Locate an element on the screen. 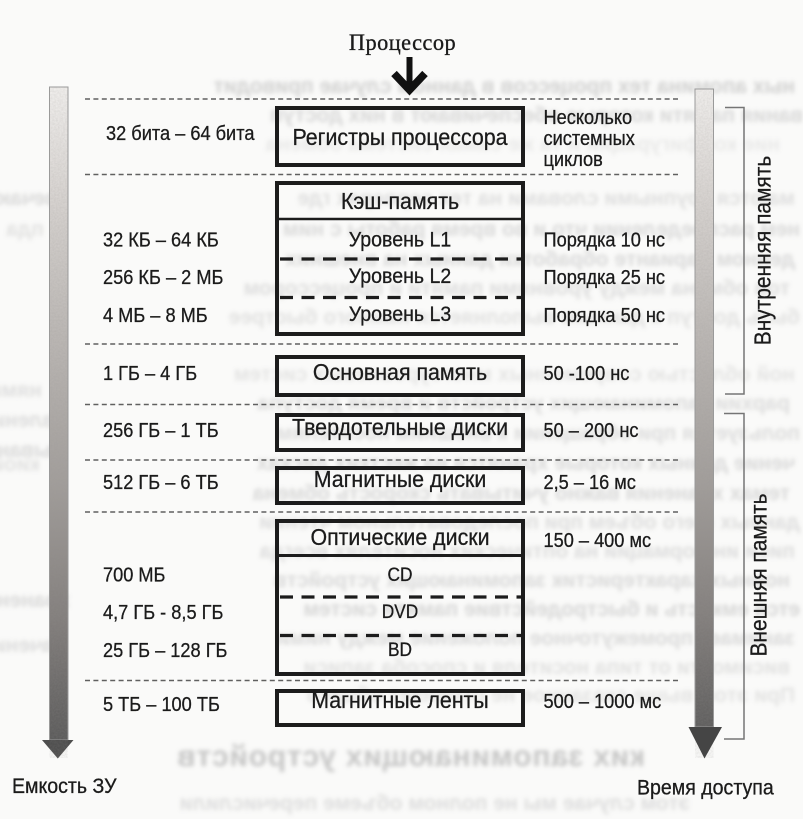 Image resolution: width=803 pixels, height=819 pixels. svg-text: Твердотельные диски is located at coordinates (400, 427).